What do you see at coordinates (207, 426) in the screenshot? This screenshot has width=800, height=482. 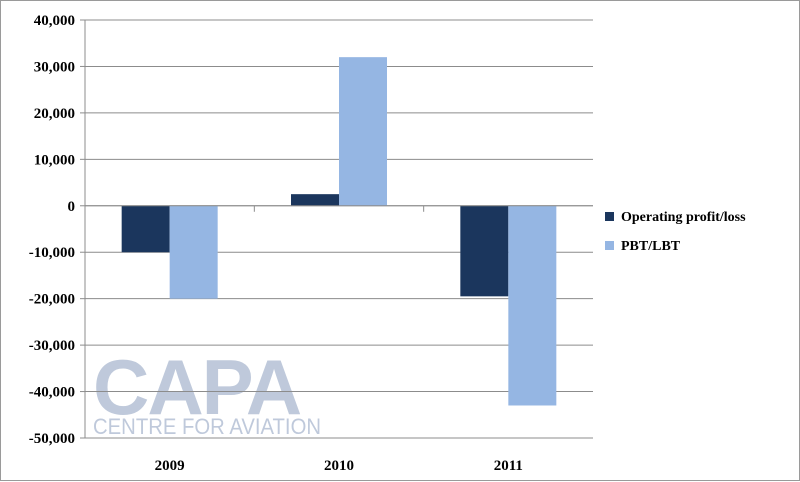 I see `watermark-tagline: CENTRE FOR AVIATION` at bounding box center [207, 426].